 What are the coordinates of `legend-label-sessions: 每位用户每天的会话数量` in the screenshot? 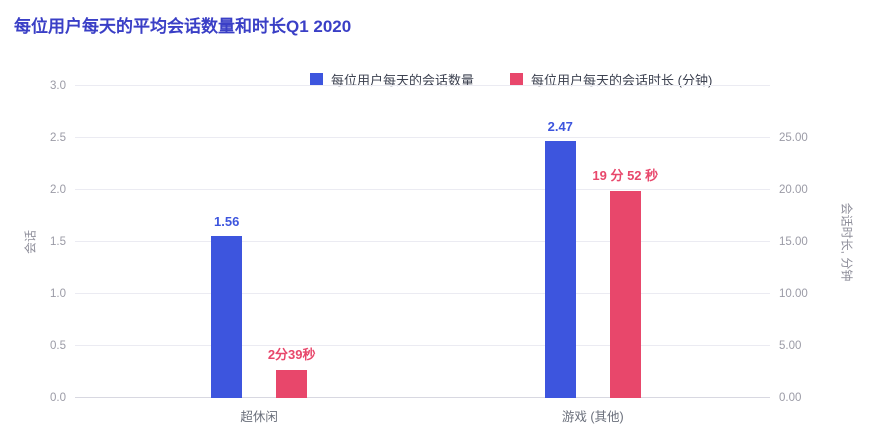 It's located at (403, 80).